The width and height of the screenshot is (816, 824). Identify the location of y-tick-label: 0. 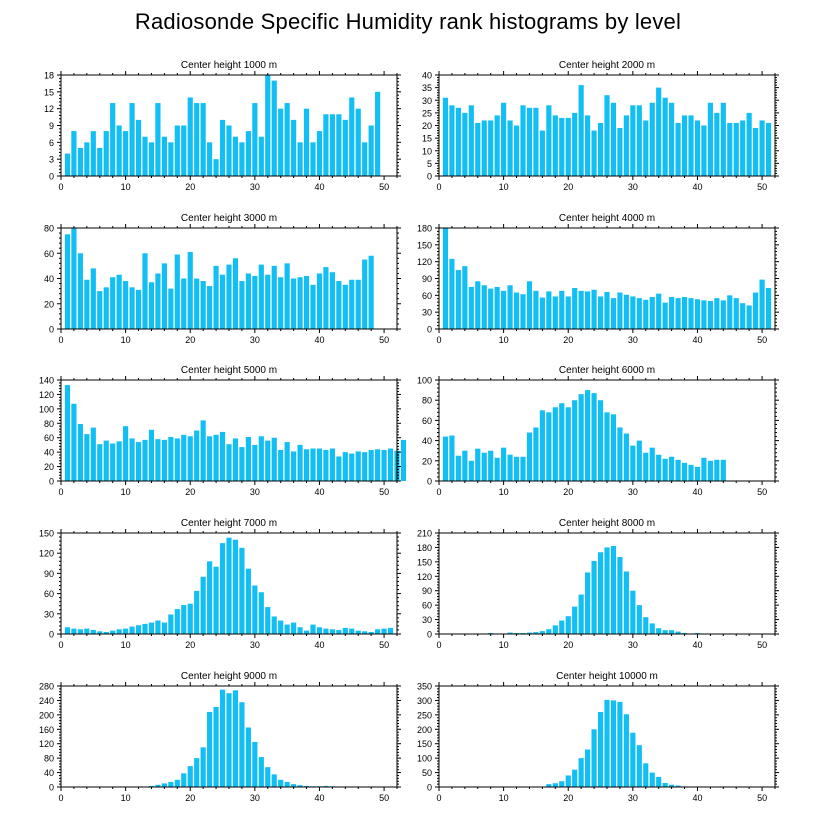
(51, 635).